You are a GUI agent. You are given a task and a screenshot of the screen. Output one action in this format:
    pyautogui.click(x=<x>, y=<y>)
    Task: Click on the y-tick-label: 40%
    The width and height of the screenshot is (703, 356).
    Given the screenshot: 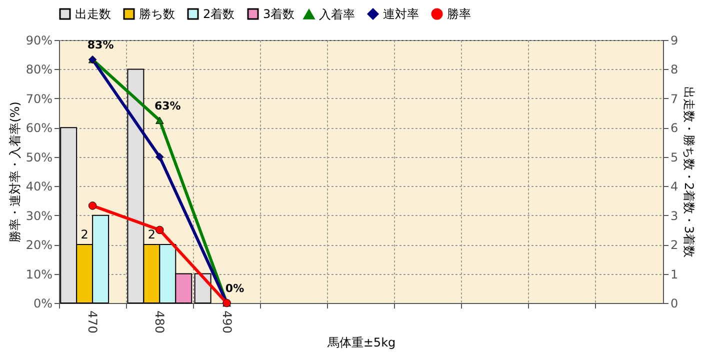 What is the action you would take?
    pyautogui.click(x=39, y=187)
    